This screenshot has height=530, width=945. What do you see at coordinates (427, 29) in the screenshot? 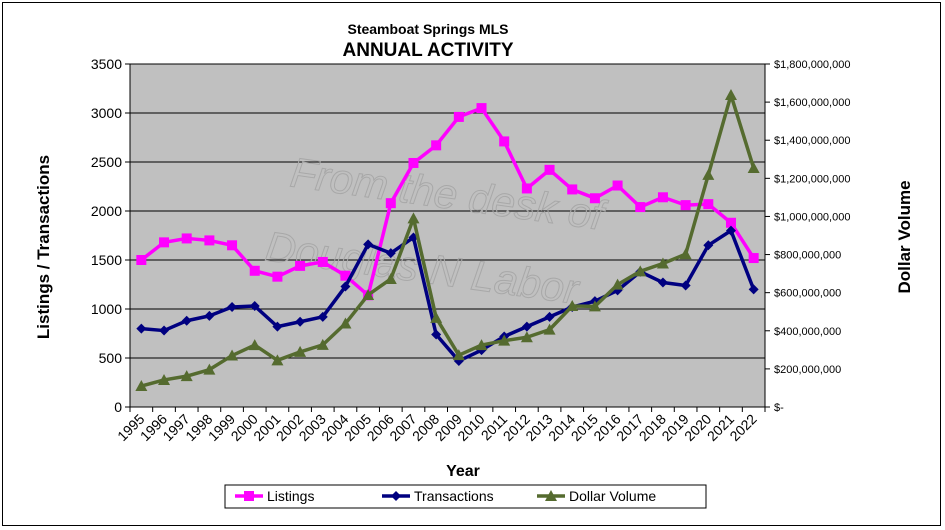
I see `chart-subtitle: Steamboat Springs MLS` at bounding box center [427, 29].